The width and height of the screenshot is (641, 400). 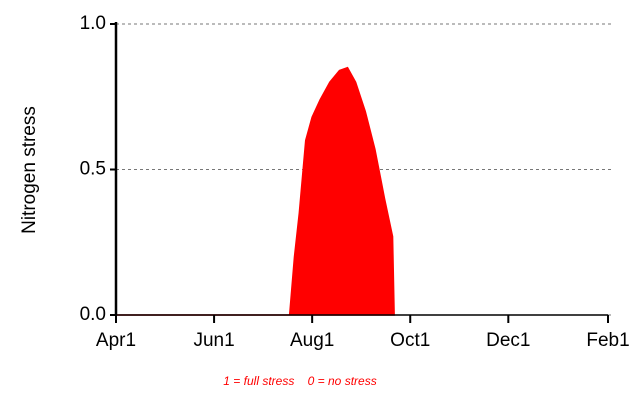 I want to click on x-tick-label: Apr1, so click(x=116, y=340).